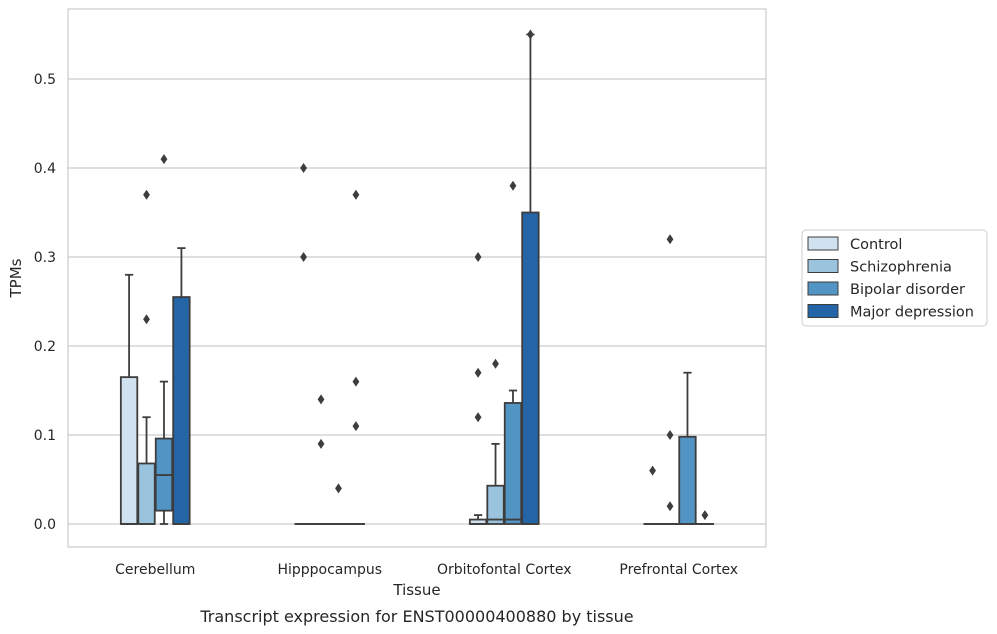 This screenshot has width=997, height=634. Describe the element at coordinates (45, 525) in the screenshot. I see `y-tick-label: 0.0` at that location.